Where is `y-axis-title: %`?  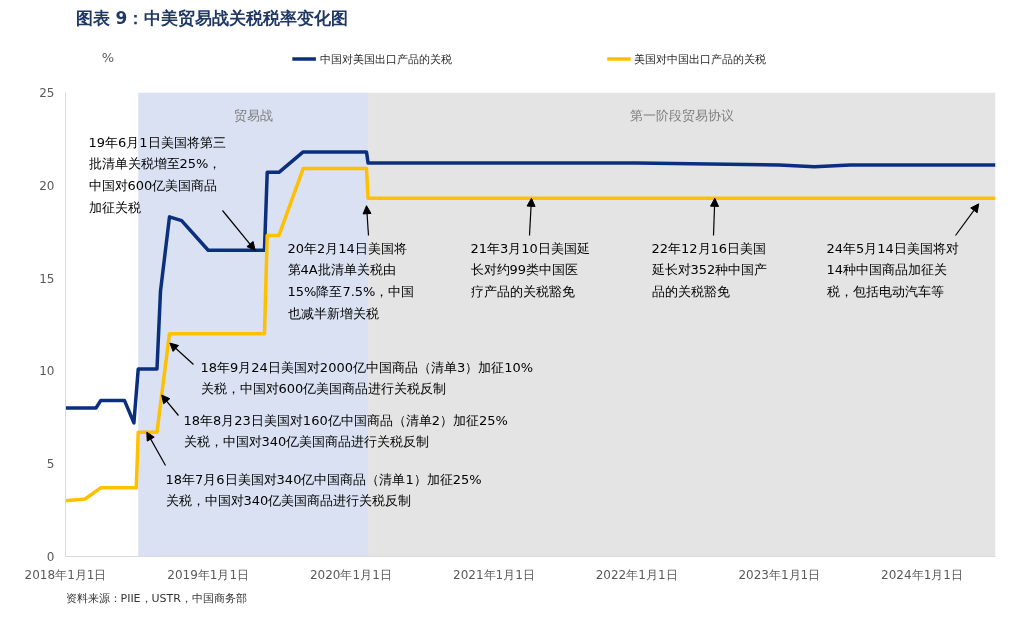 y-axis-title: % is located at coordinates (108, 58).